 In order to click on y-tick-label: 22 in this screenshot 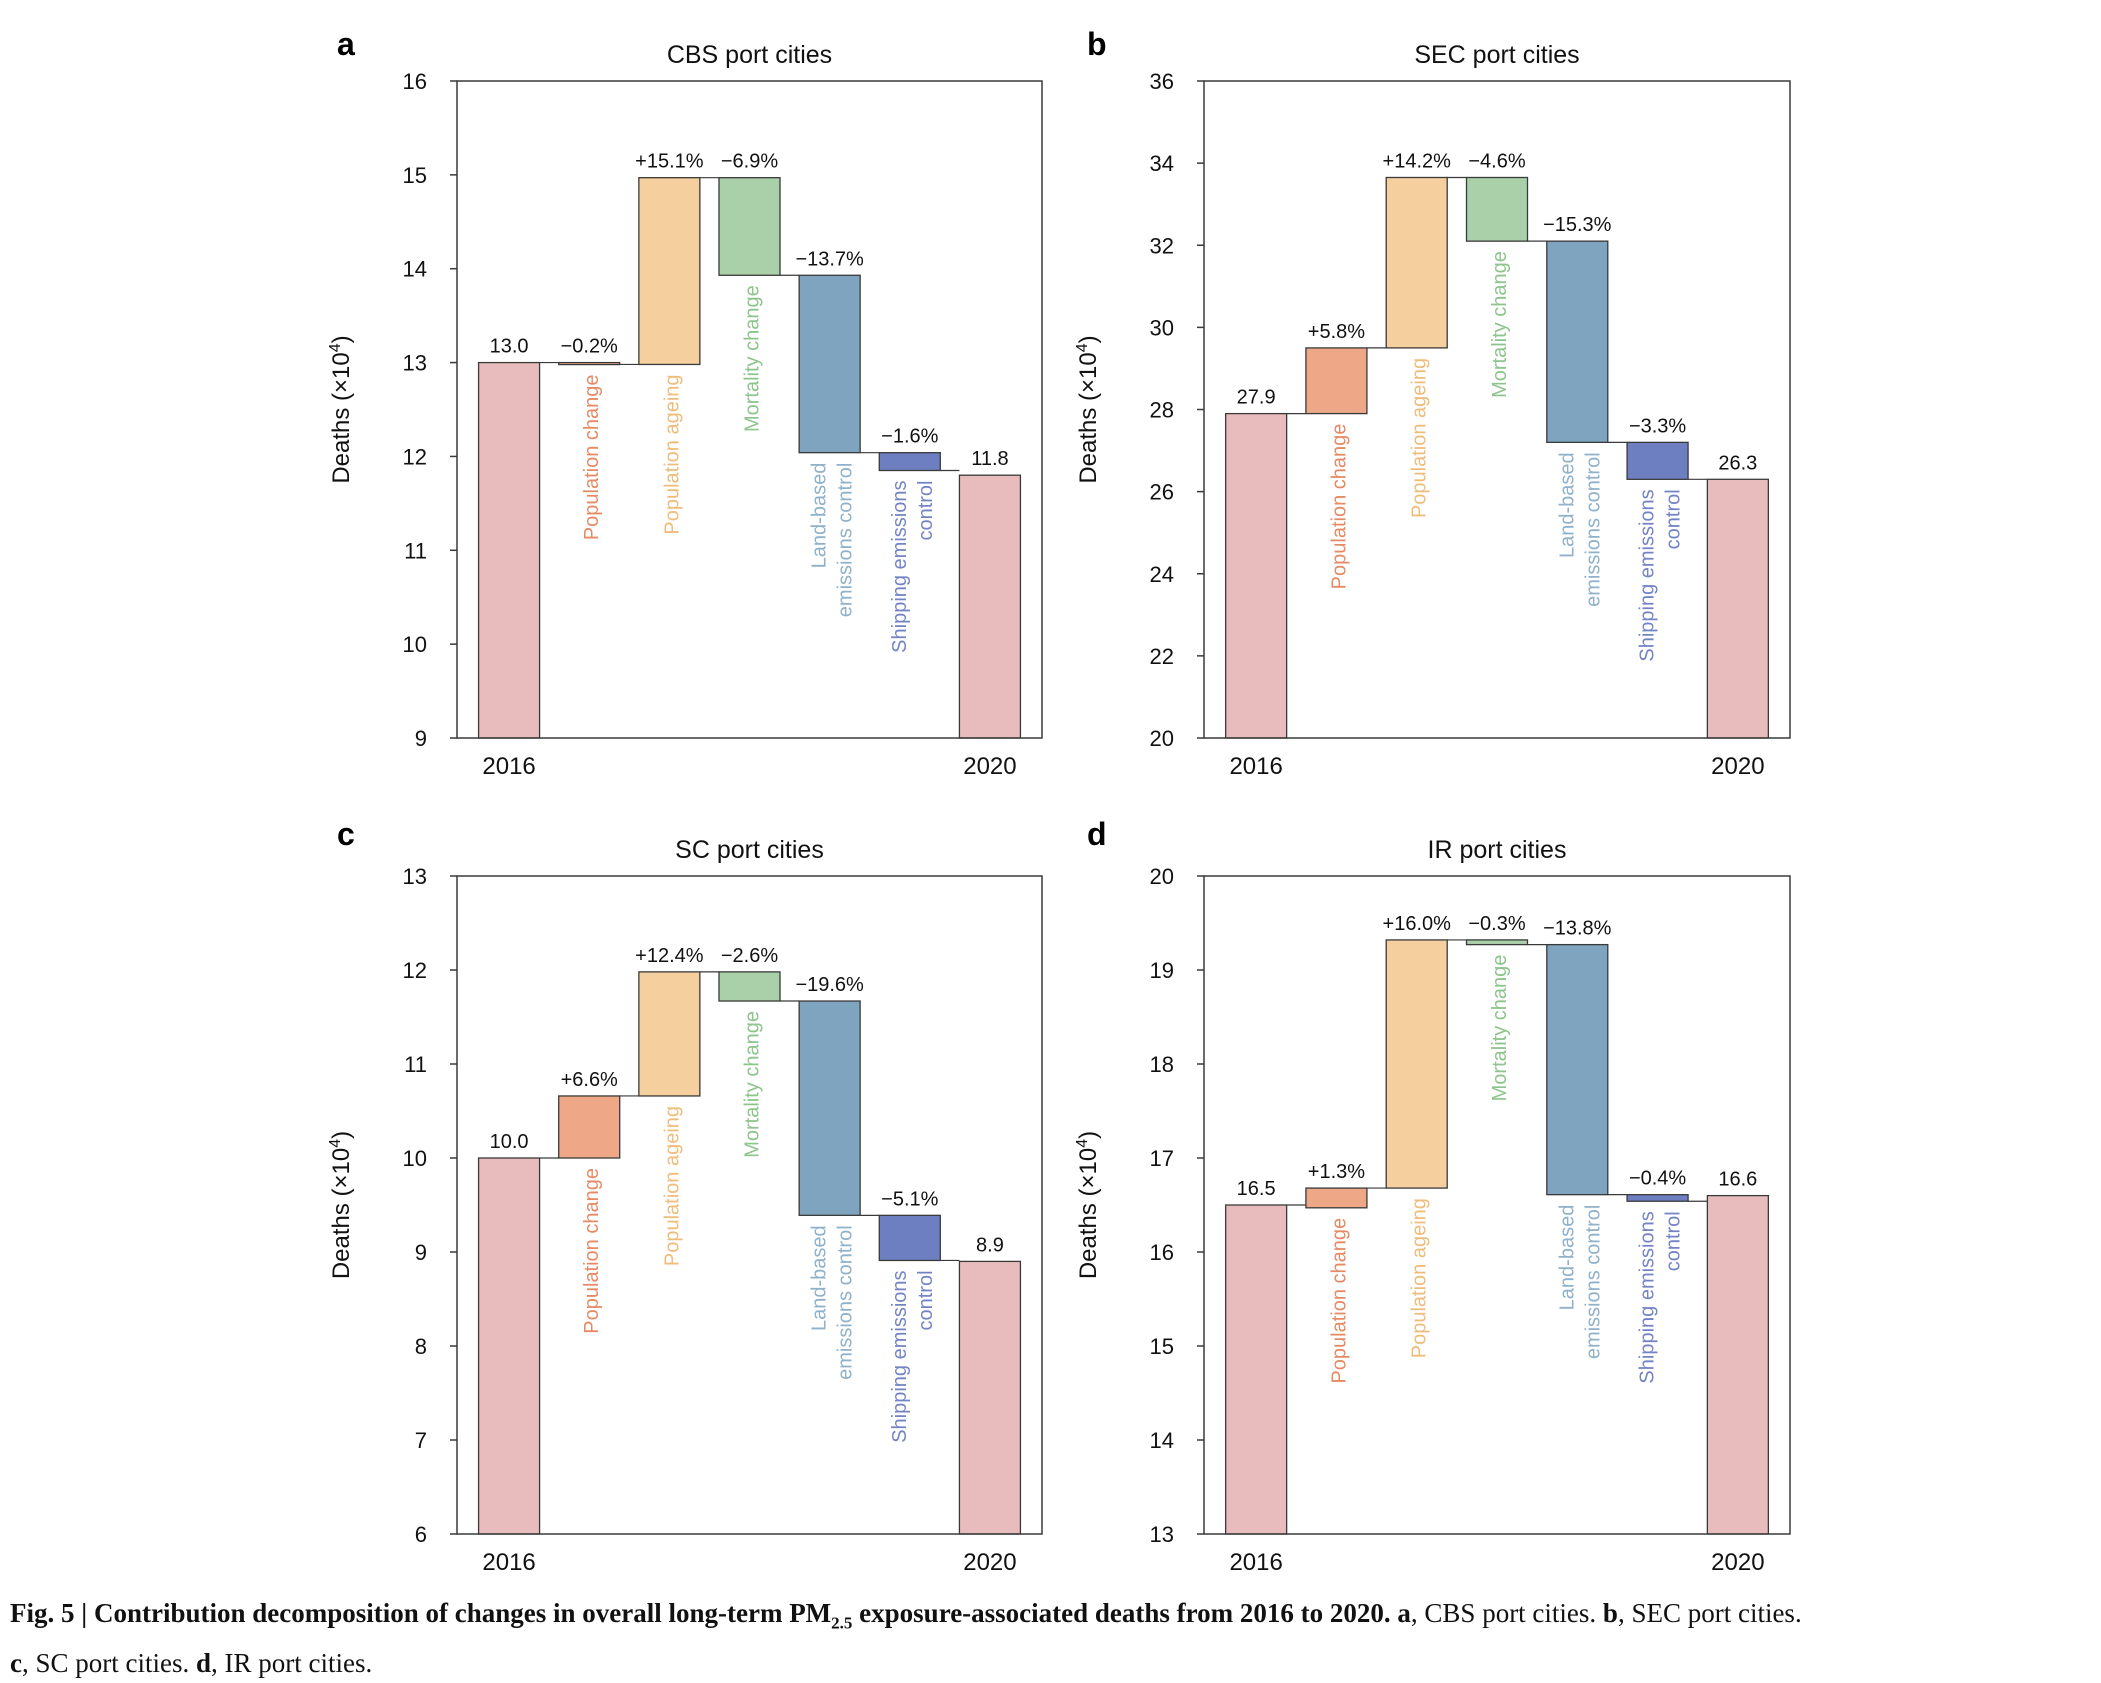, I will do `click(1162, 656)`.